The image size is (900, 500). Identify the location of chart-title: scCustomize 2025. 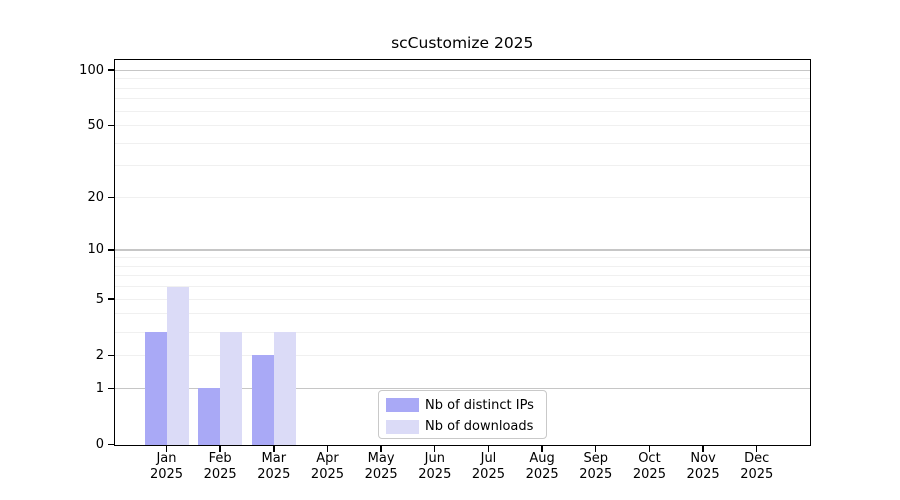
(462, 43).